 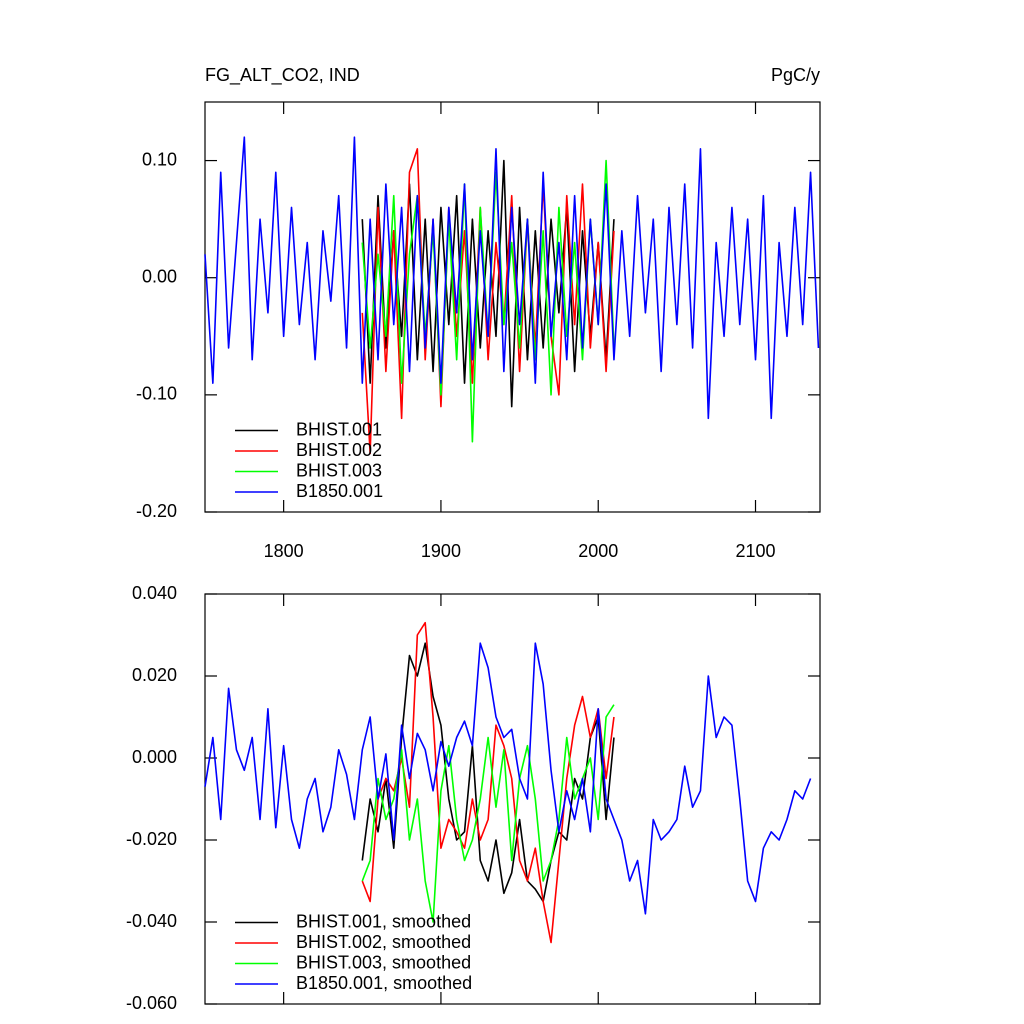 I want to click on legend-label: BHIST.003, so click(x=339, y=470).